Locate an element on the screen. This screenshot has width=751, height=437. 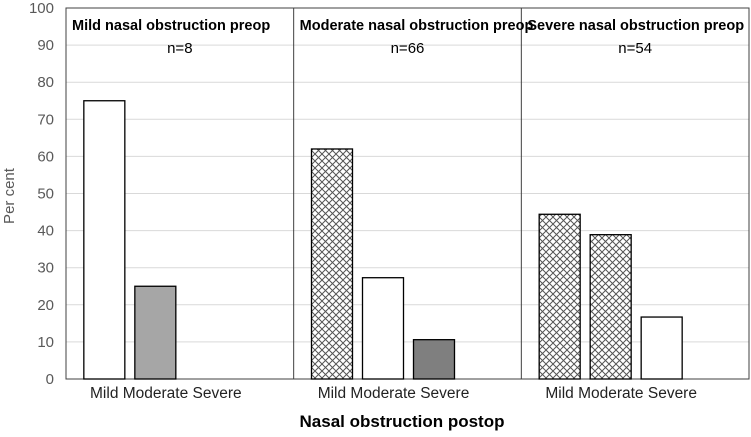
y-tick-label: 90 is located at coordinates (45, 45).